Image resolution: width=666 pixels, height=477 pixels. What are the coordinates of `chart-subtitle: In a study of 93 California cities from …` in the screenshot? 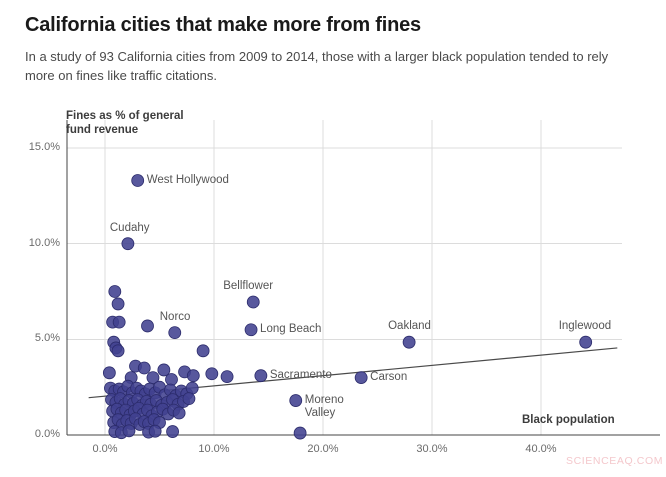 It's located at (317, 66).